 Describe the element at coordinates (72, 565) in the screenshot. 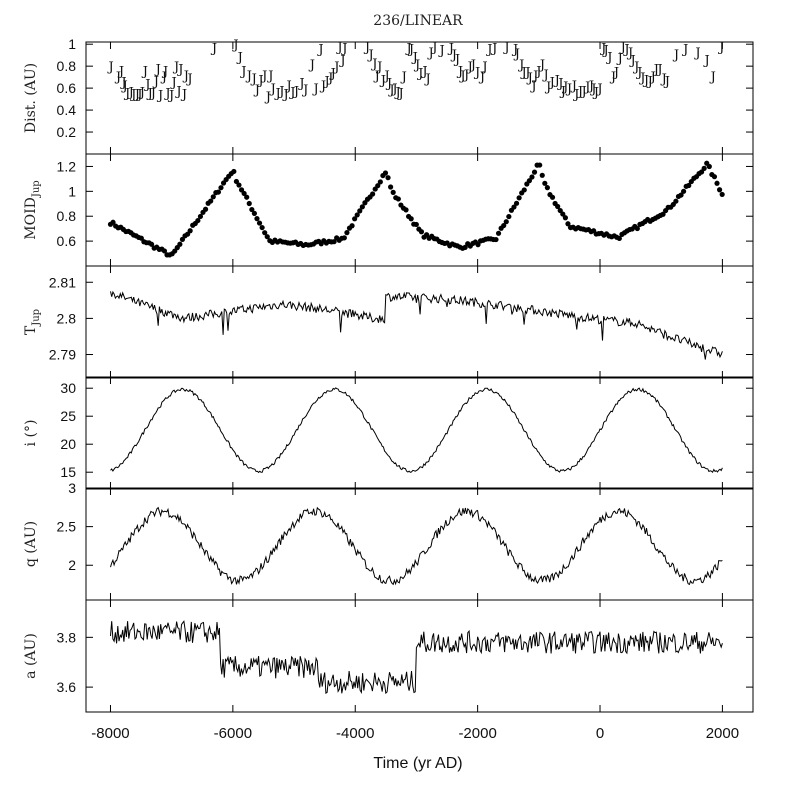

I see `y-tick-label-q: 2` at that location.